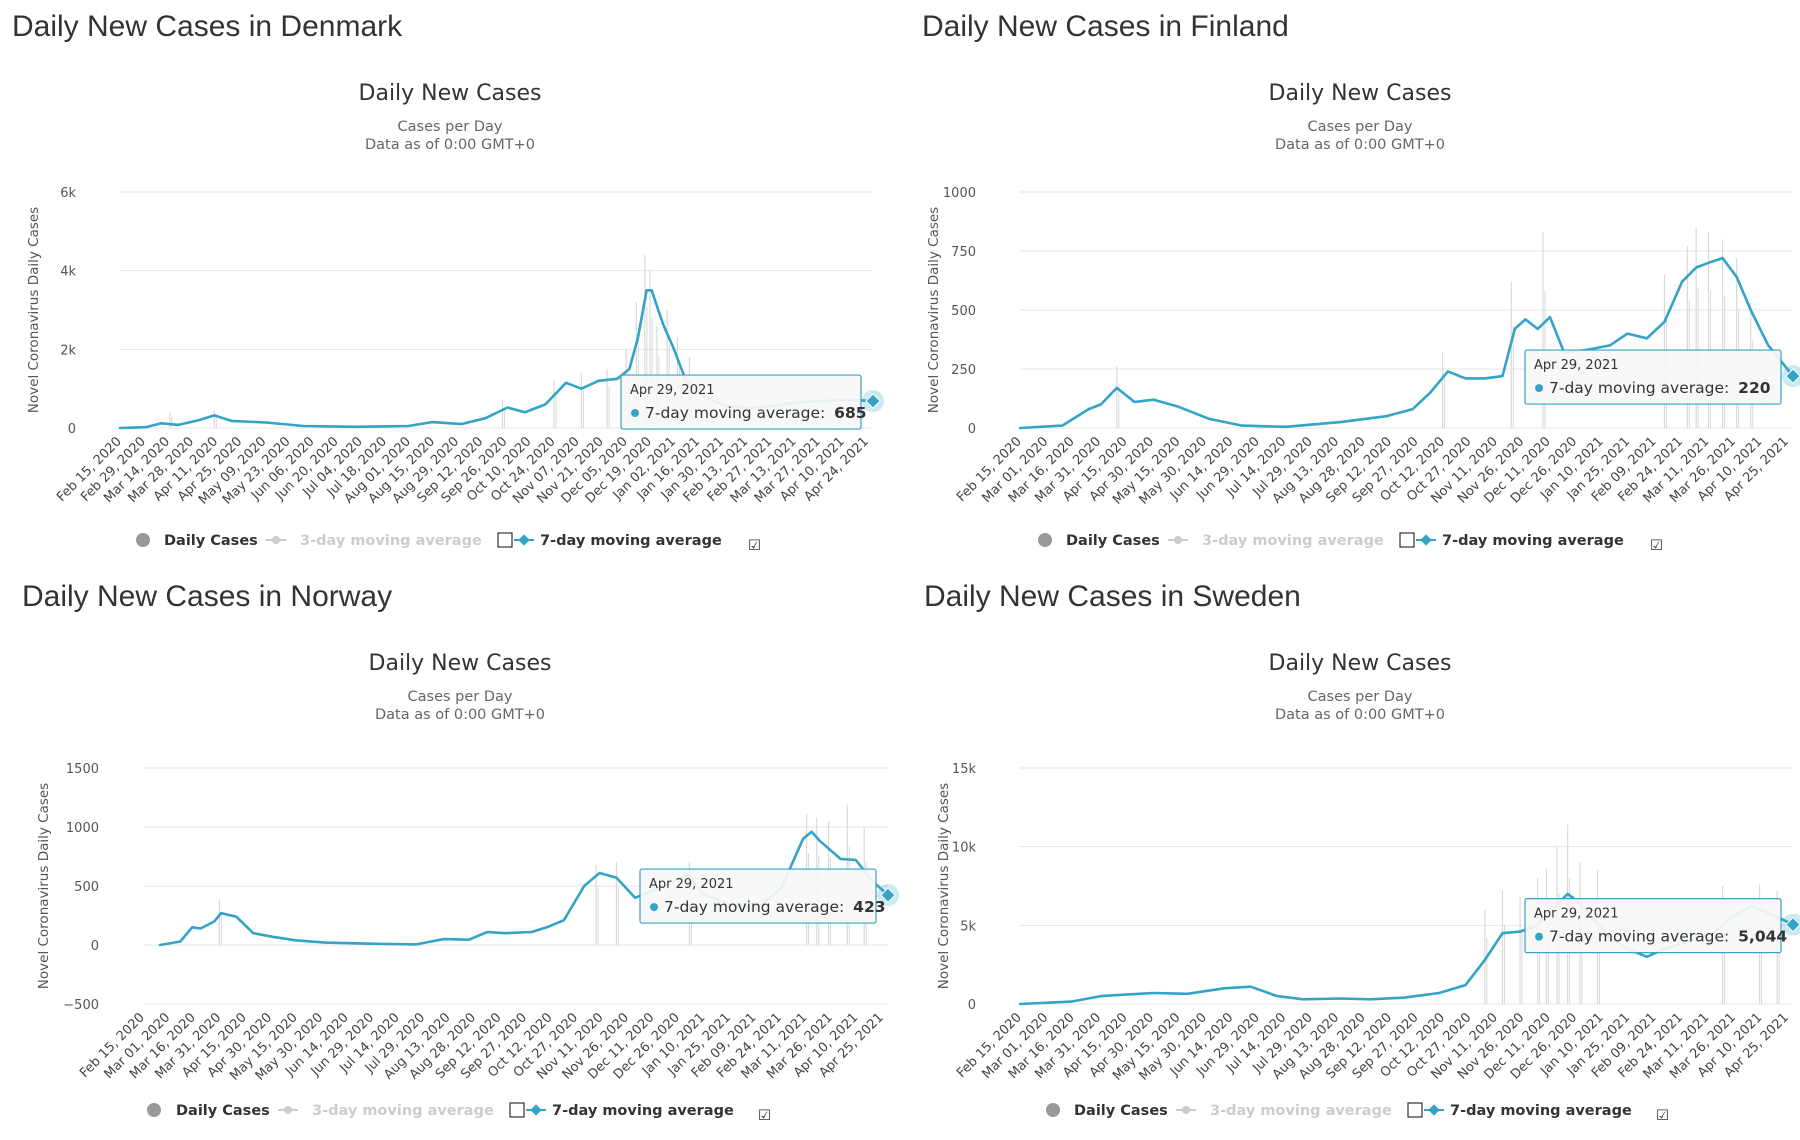  I want to click on y-tick-label: 15k, so click(964, 769).